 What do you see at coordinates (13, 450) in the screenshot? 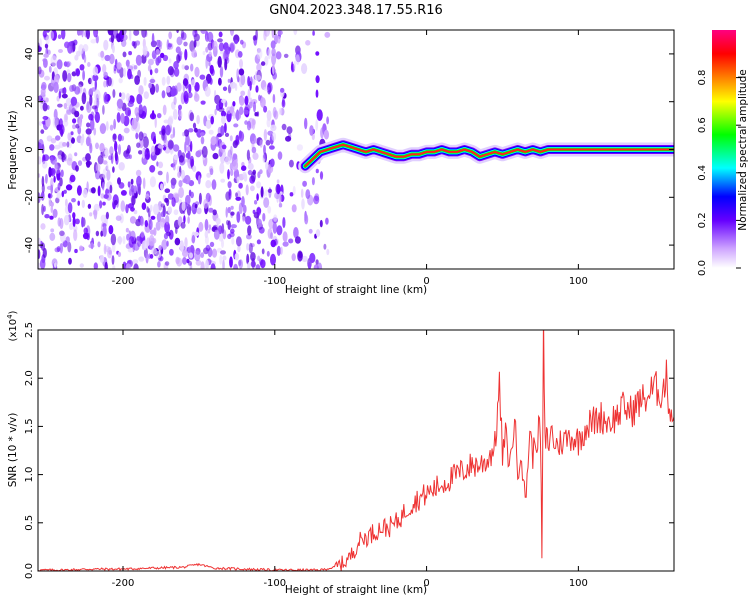
I see `bottom-y-axis-label: SNR (10 * v/v)` at bounding box center [13, 450].